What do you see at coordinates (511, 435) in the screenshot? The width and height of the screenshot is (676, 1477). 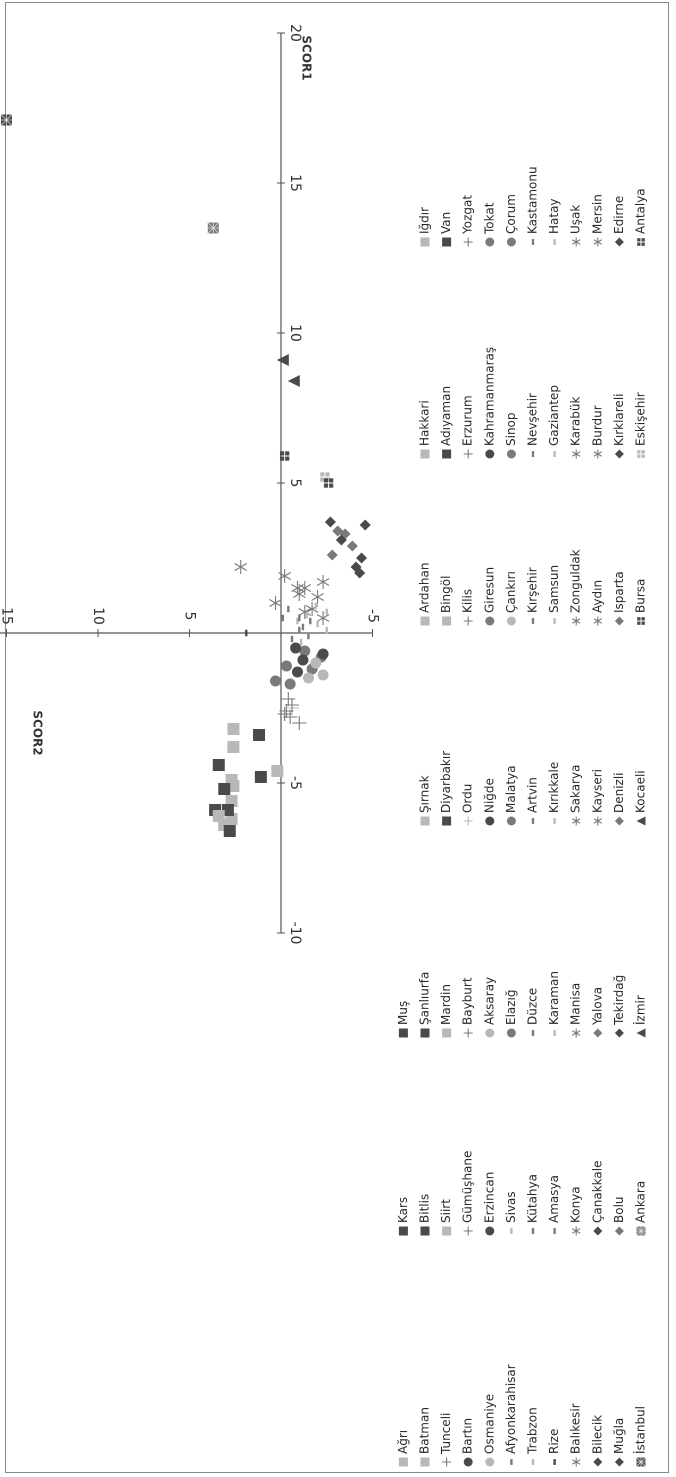 I see `legend-item: Sinop` at bounding box center [511, 435].